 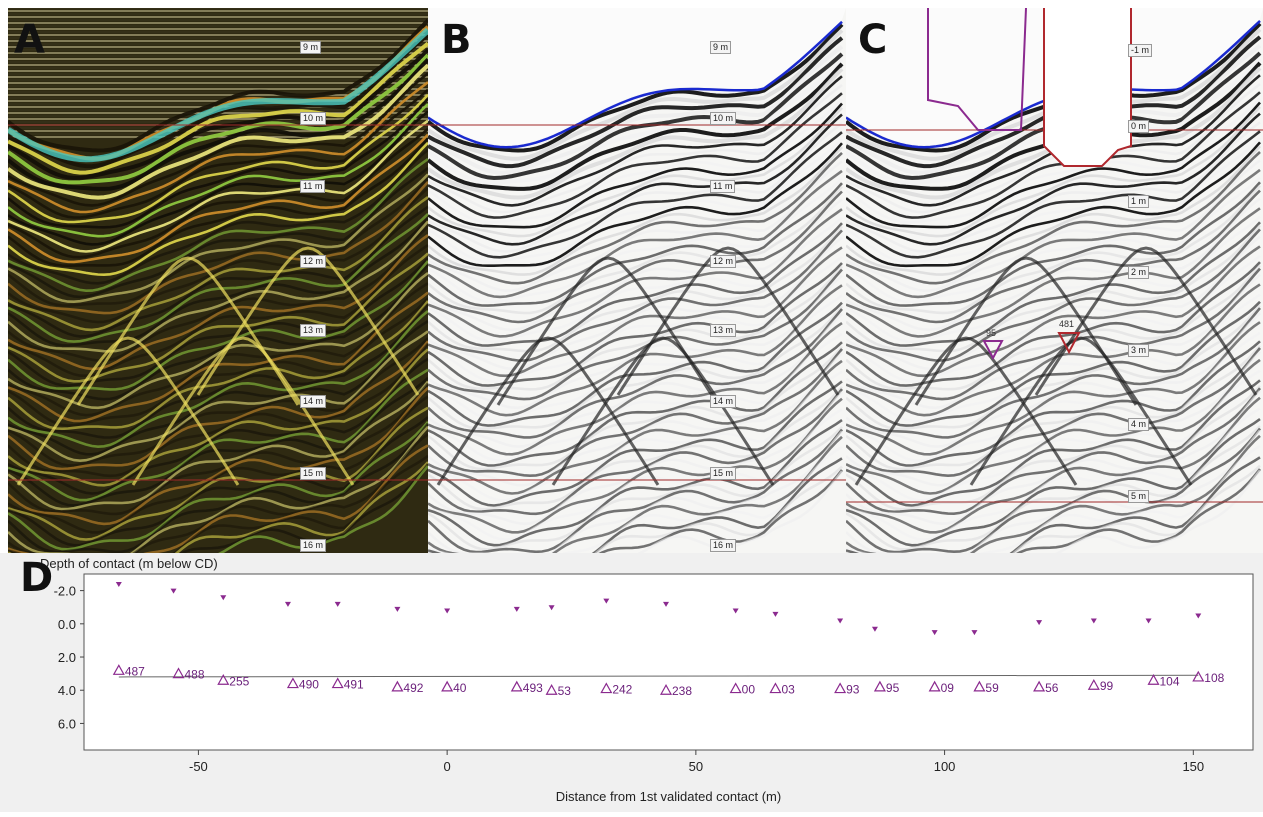 What do you see at coordinates (1052, 688) in the screenshot?
I see `contact-id-label: 56` at bounding box center [1052, 688].